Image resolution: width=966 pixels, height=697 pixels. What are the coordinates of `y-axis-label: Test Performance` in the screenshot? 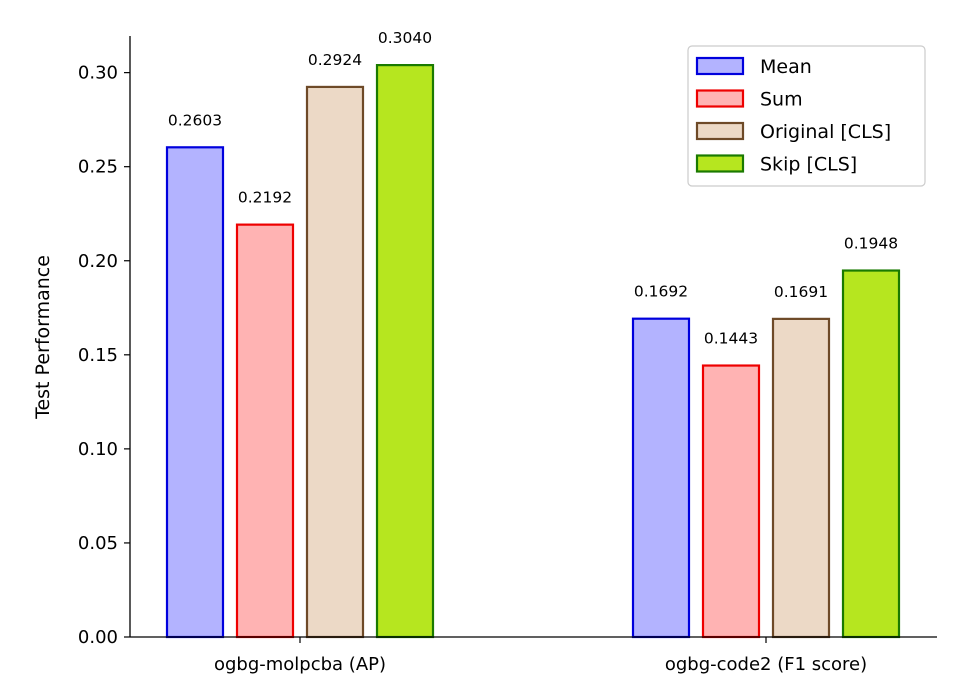 It's located at (43, 337).